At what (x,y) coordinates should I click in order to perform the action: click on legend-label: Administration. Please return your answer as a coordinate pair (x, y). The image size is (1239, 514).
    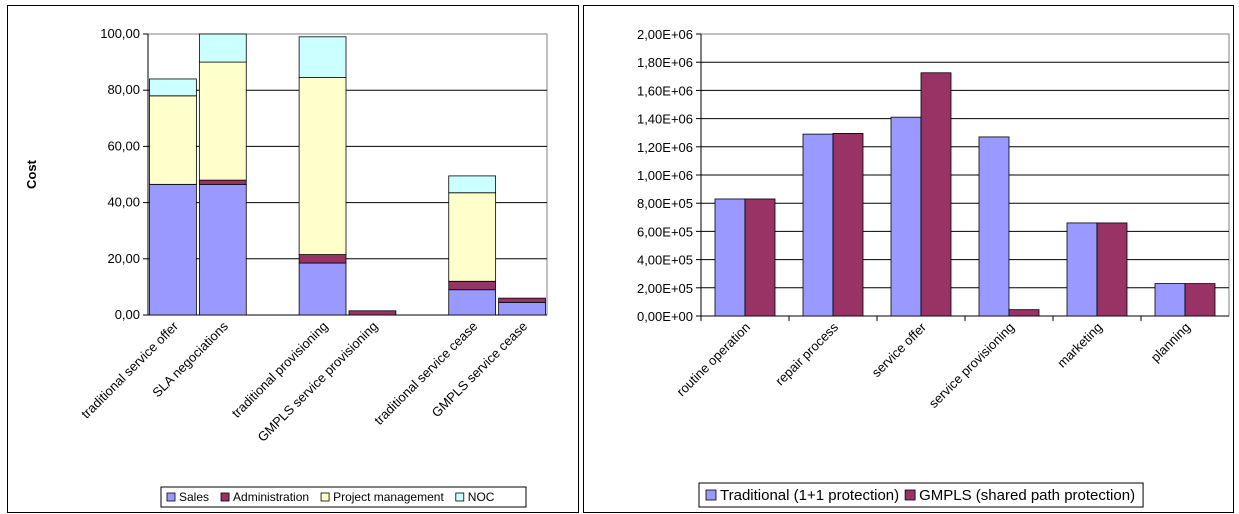
    Looking at the image, I should click on (271, 497).